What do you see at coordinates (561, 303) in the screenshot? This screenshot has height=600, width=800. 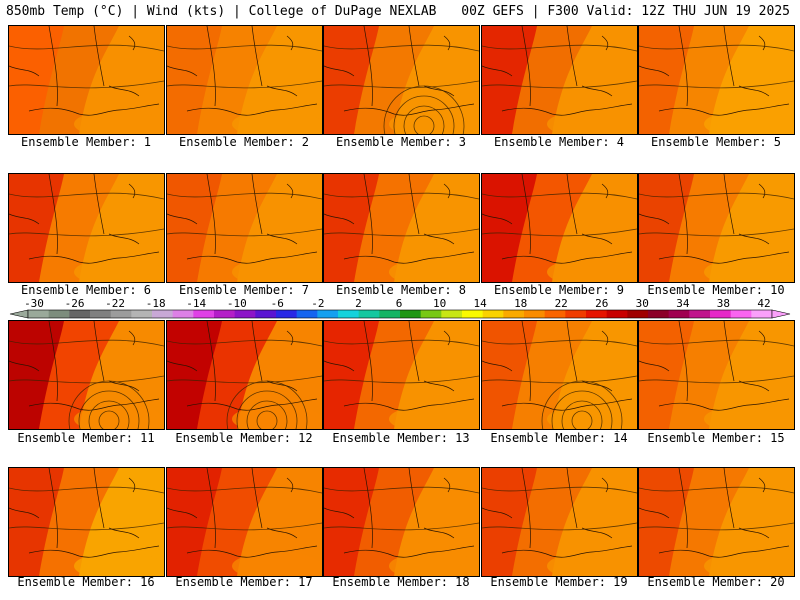 I see `colorbar-tick-label: 22` at bounding box center [561, 303].